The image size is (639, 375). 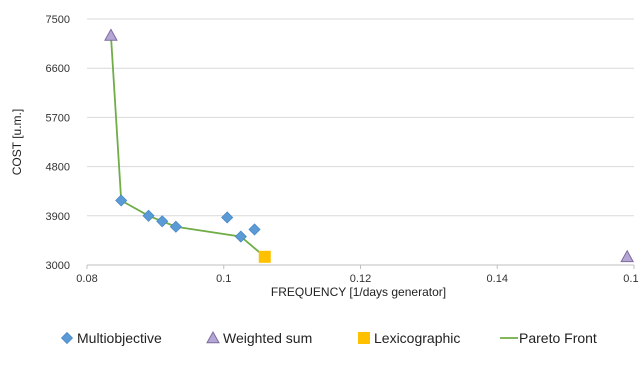 I want to click on legend-label-lexicographic: Lexicographic, so click(x=417, y=338).